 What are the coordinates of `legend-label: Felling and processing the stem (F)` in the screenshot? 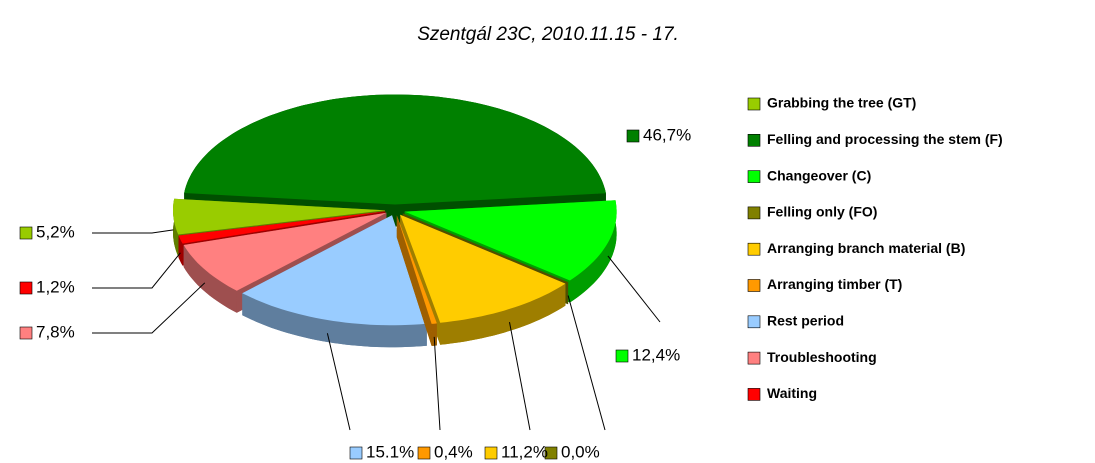 It's located at (885, 139).